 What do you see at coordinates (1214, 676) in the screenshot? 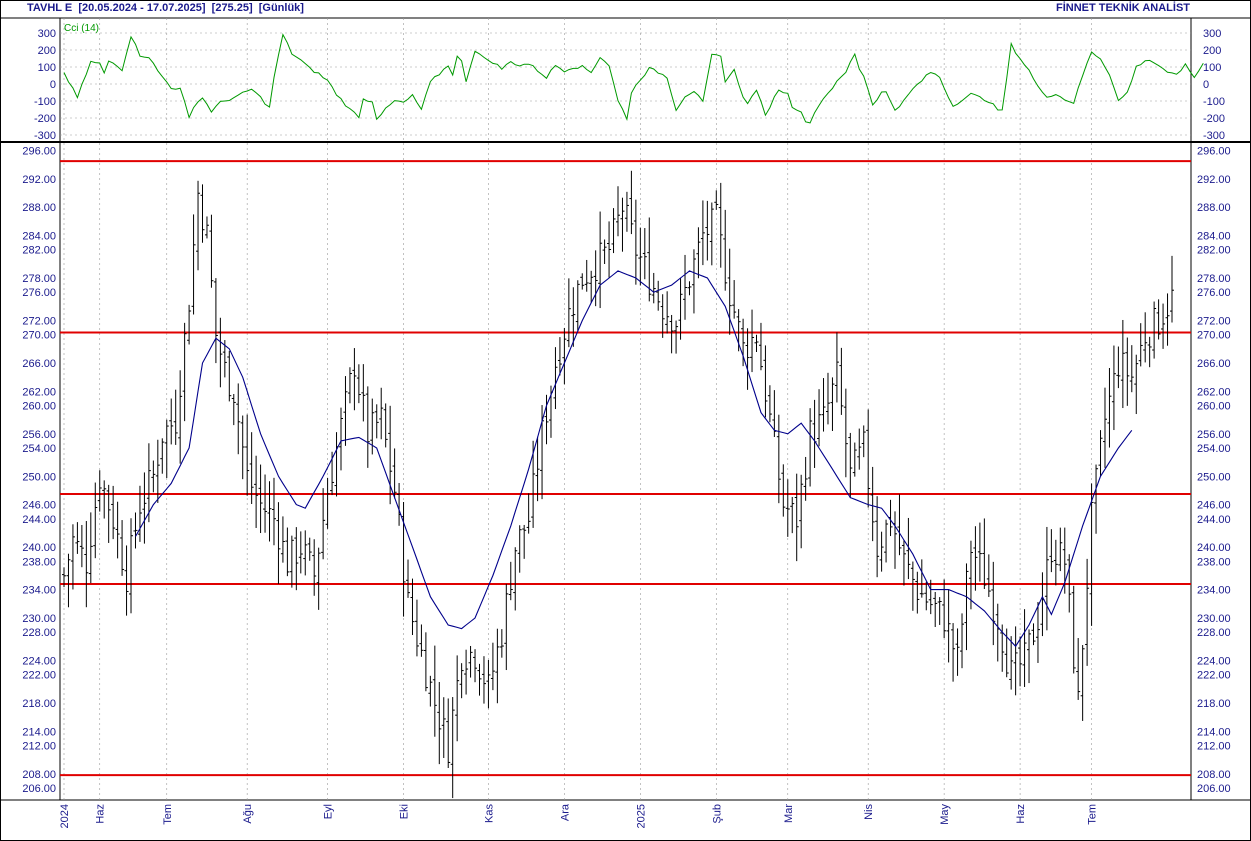
I see `price-y-tick-right: 222.00` at bounding box center [1214, 676].